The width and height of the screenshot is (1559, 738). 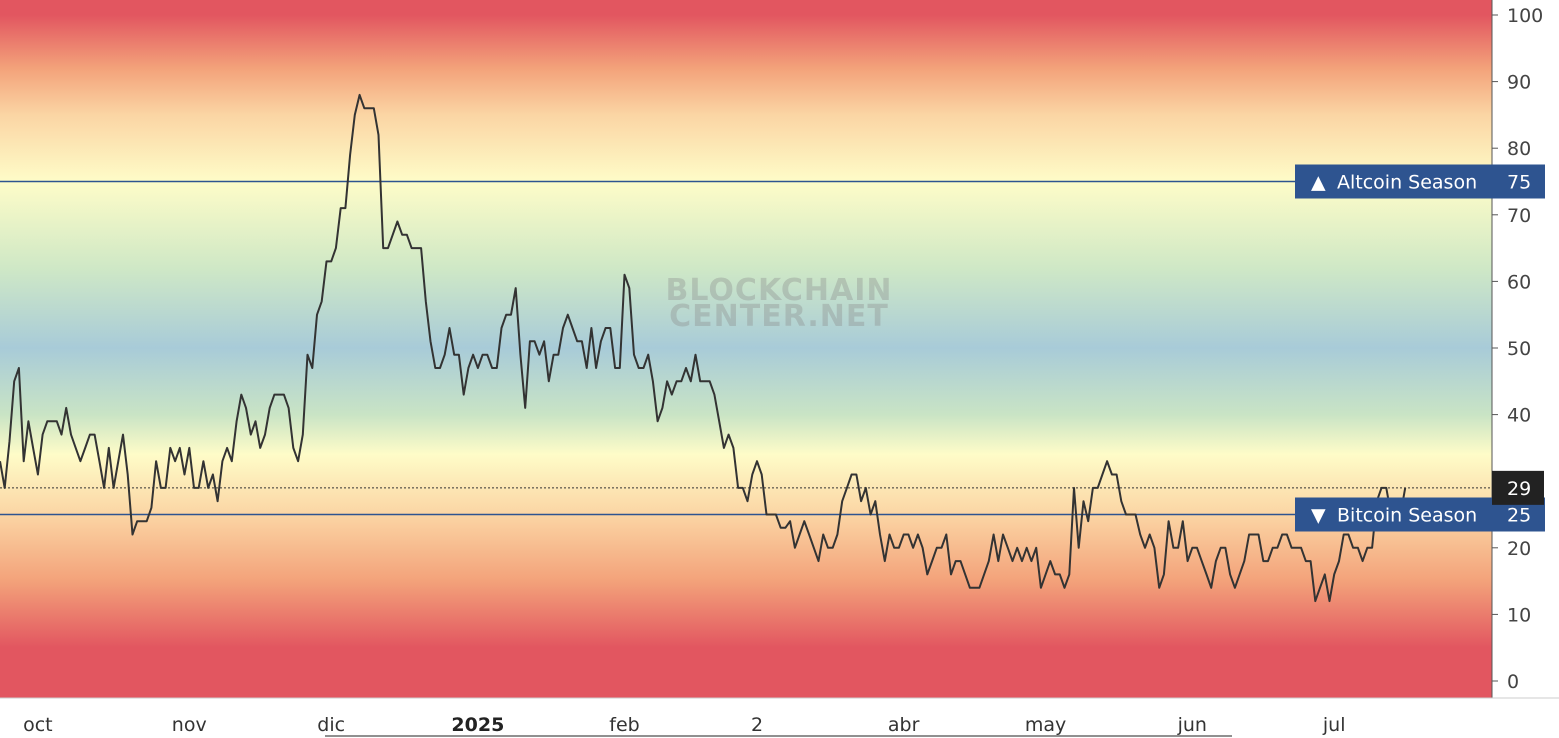 What do you see at coordinates (779, 290) in the screenshot?
I see `watermark-line1: BLOCKCHAIN` at bounding box center [779, 290].